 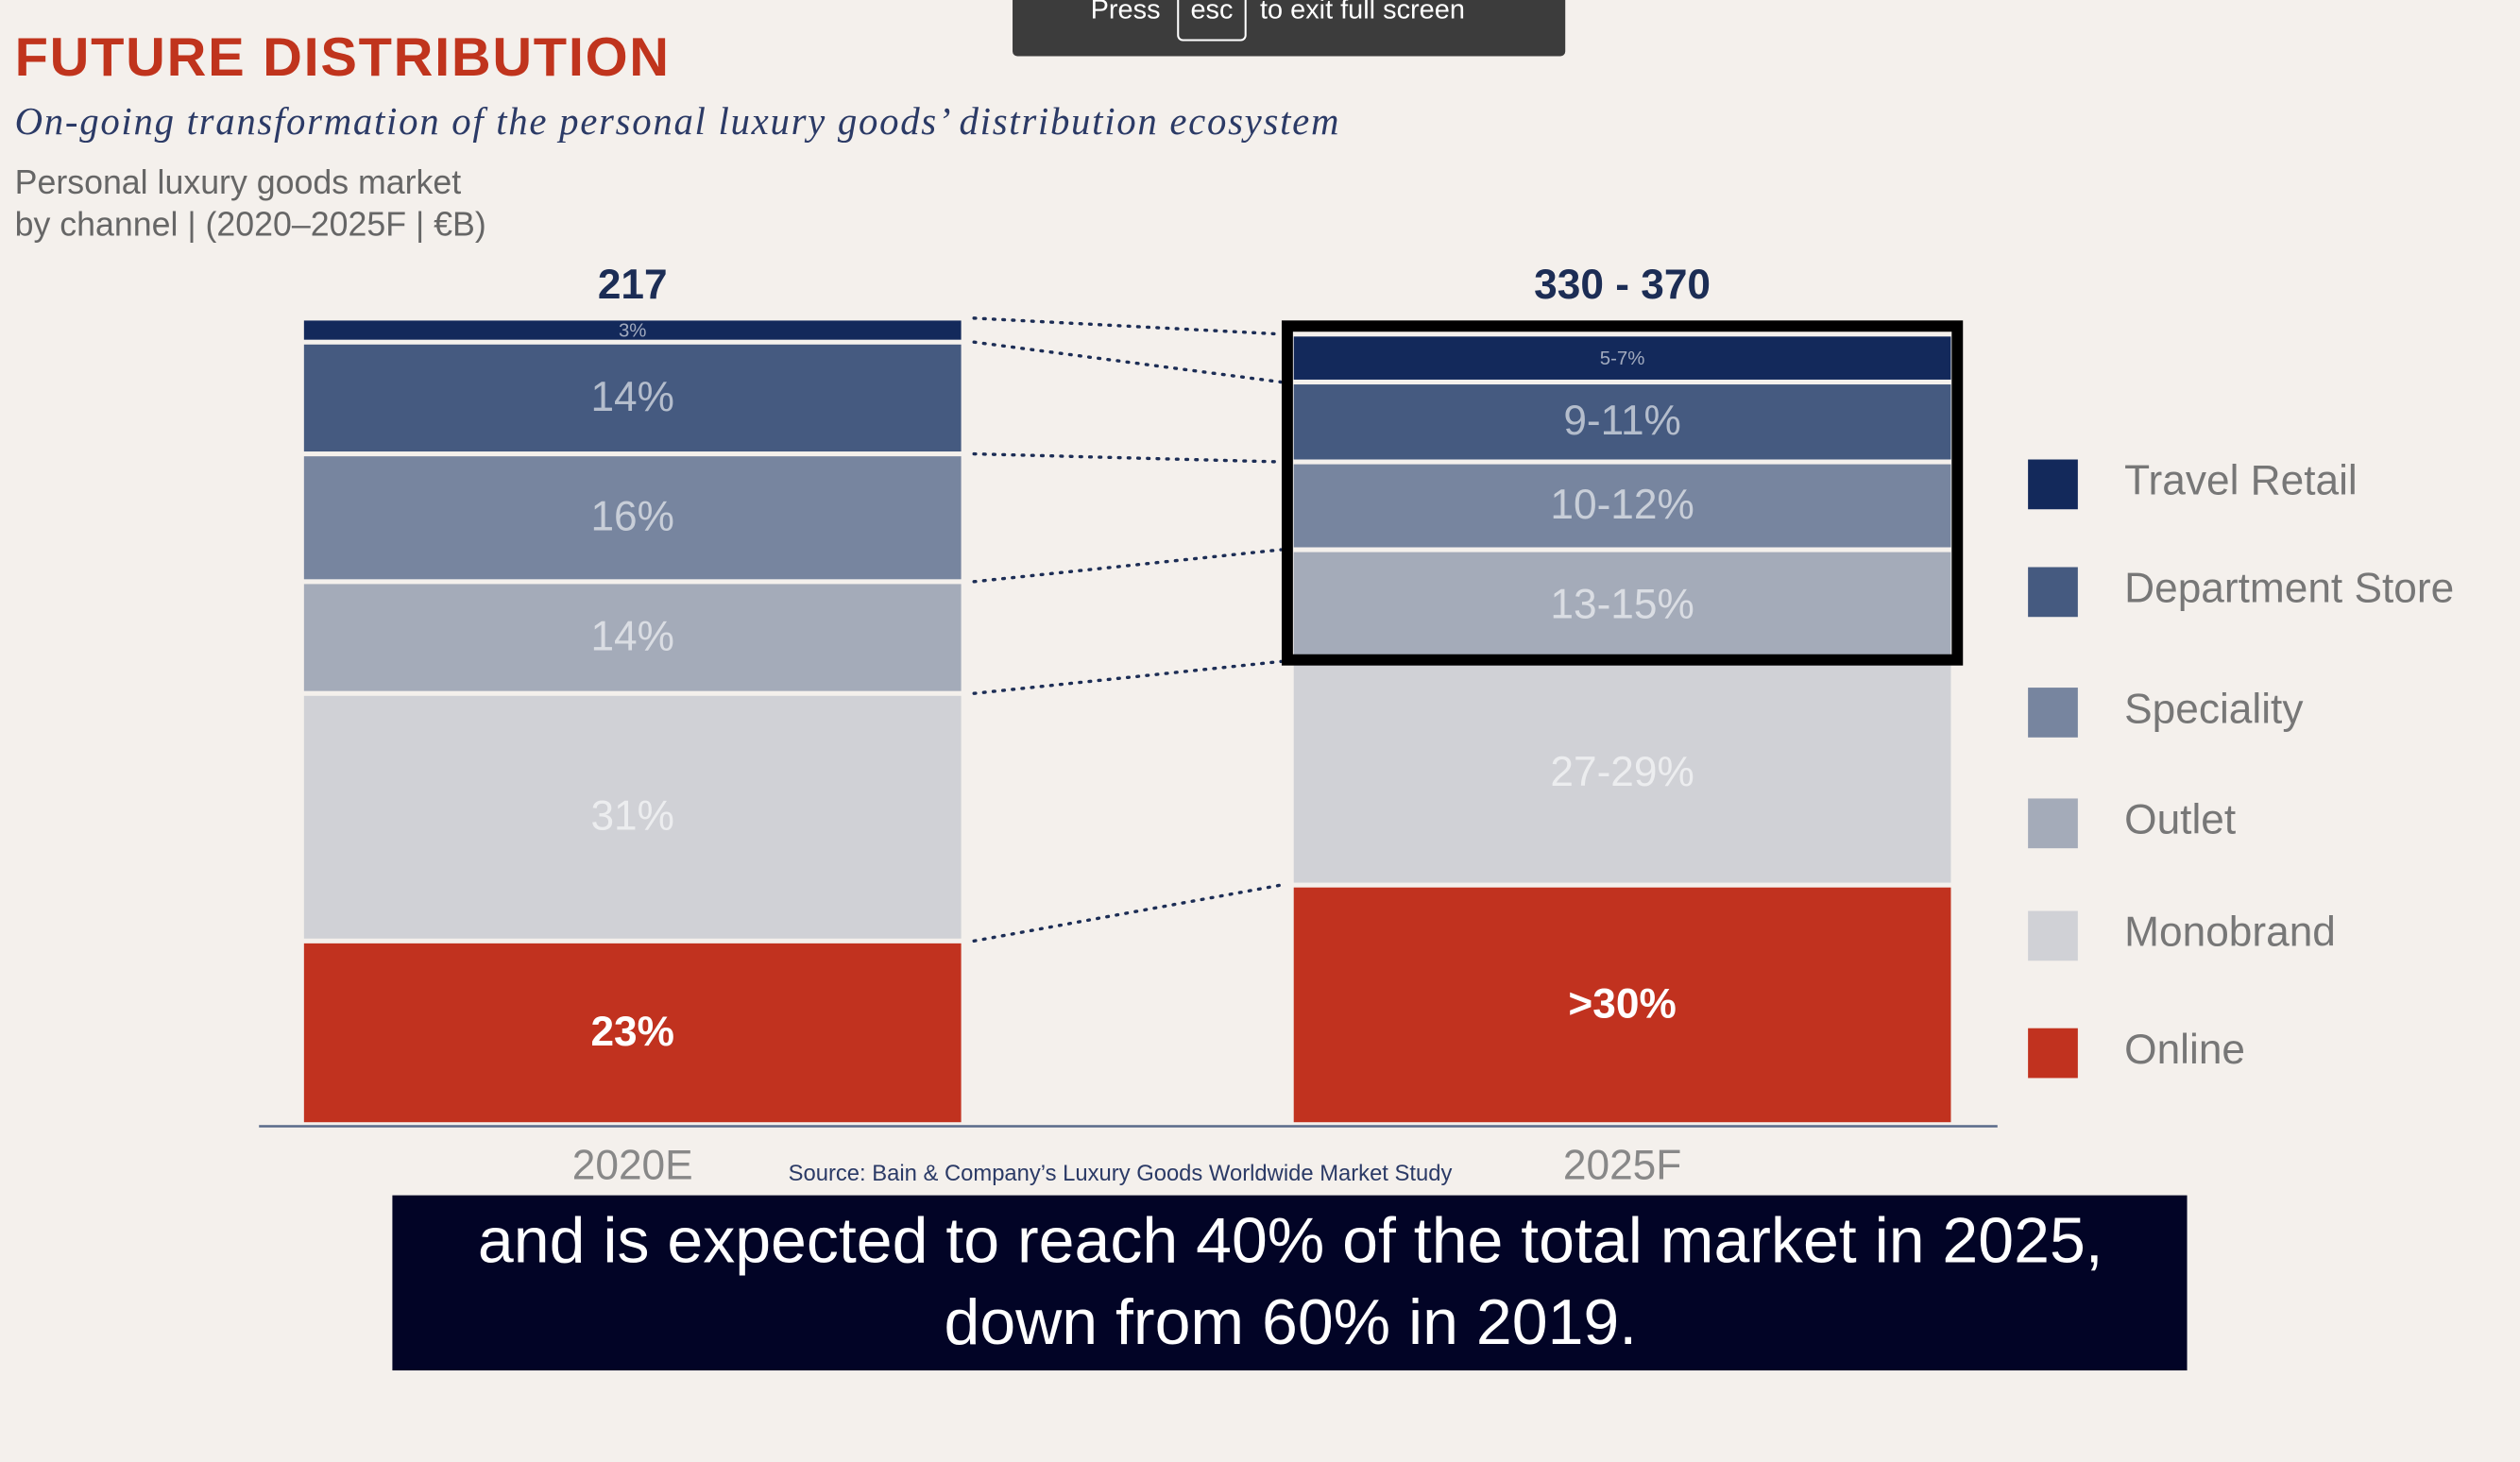 I want to click on x-tick-label: 2020E, so click(x=632, y=1165).